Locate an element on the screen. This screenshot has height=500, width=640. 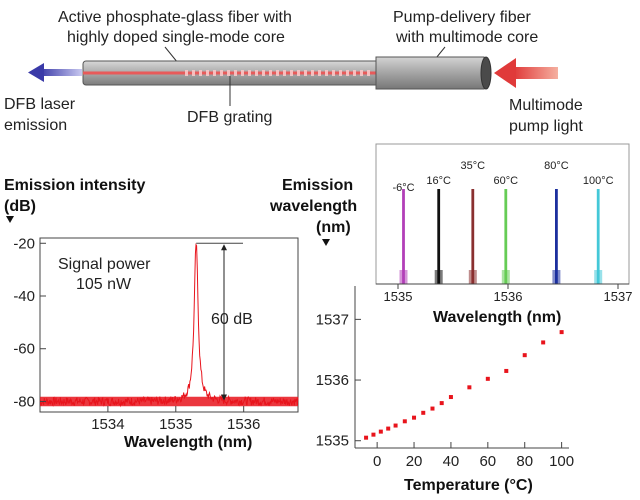
tuning-temperature-labels: -6°C 16°C 35°C 60°C 80°C 100°C is located at coordinates (502, 177).